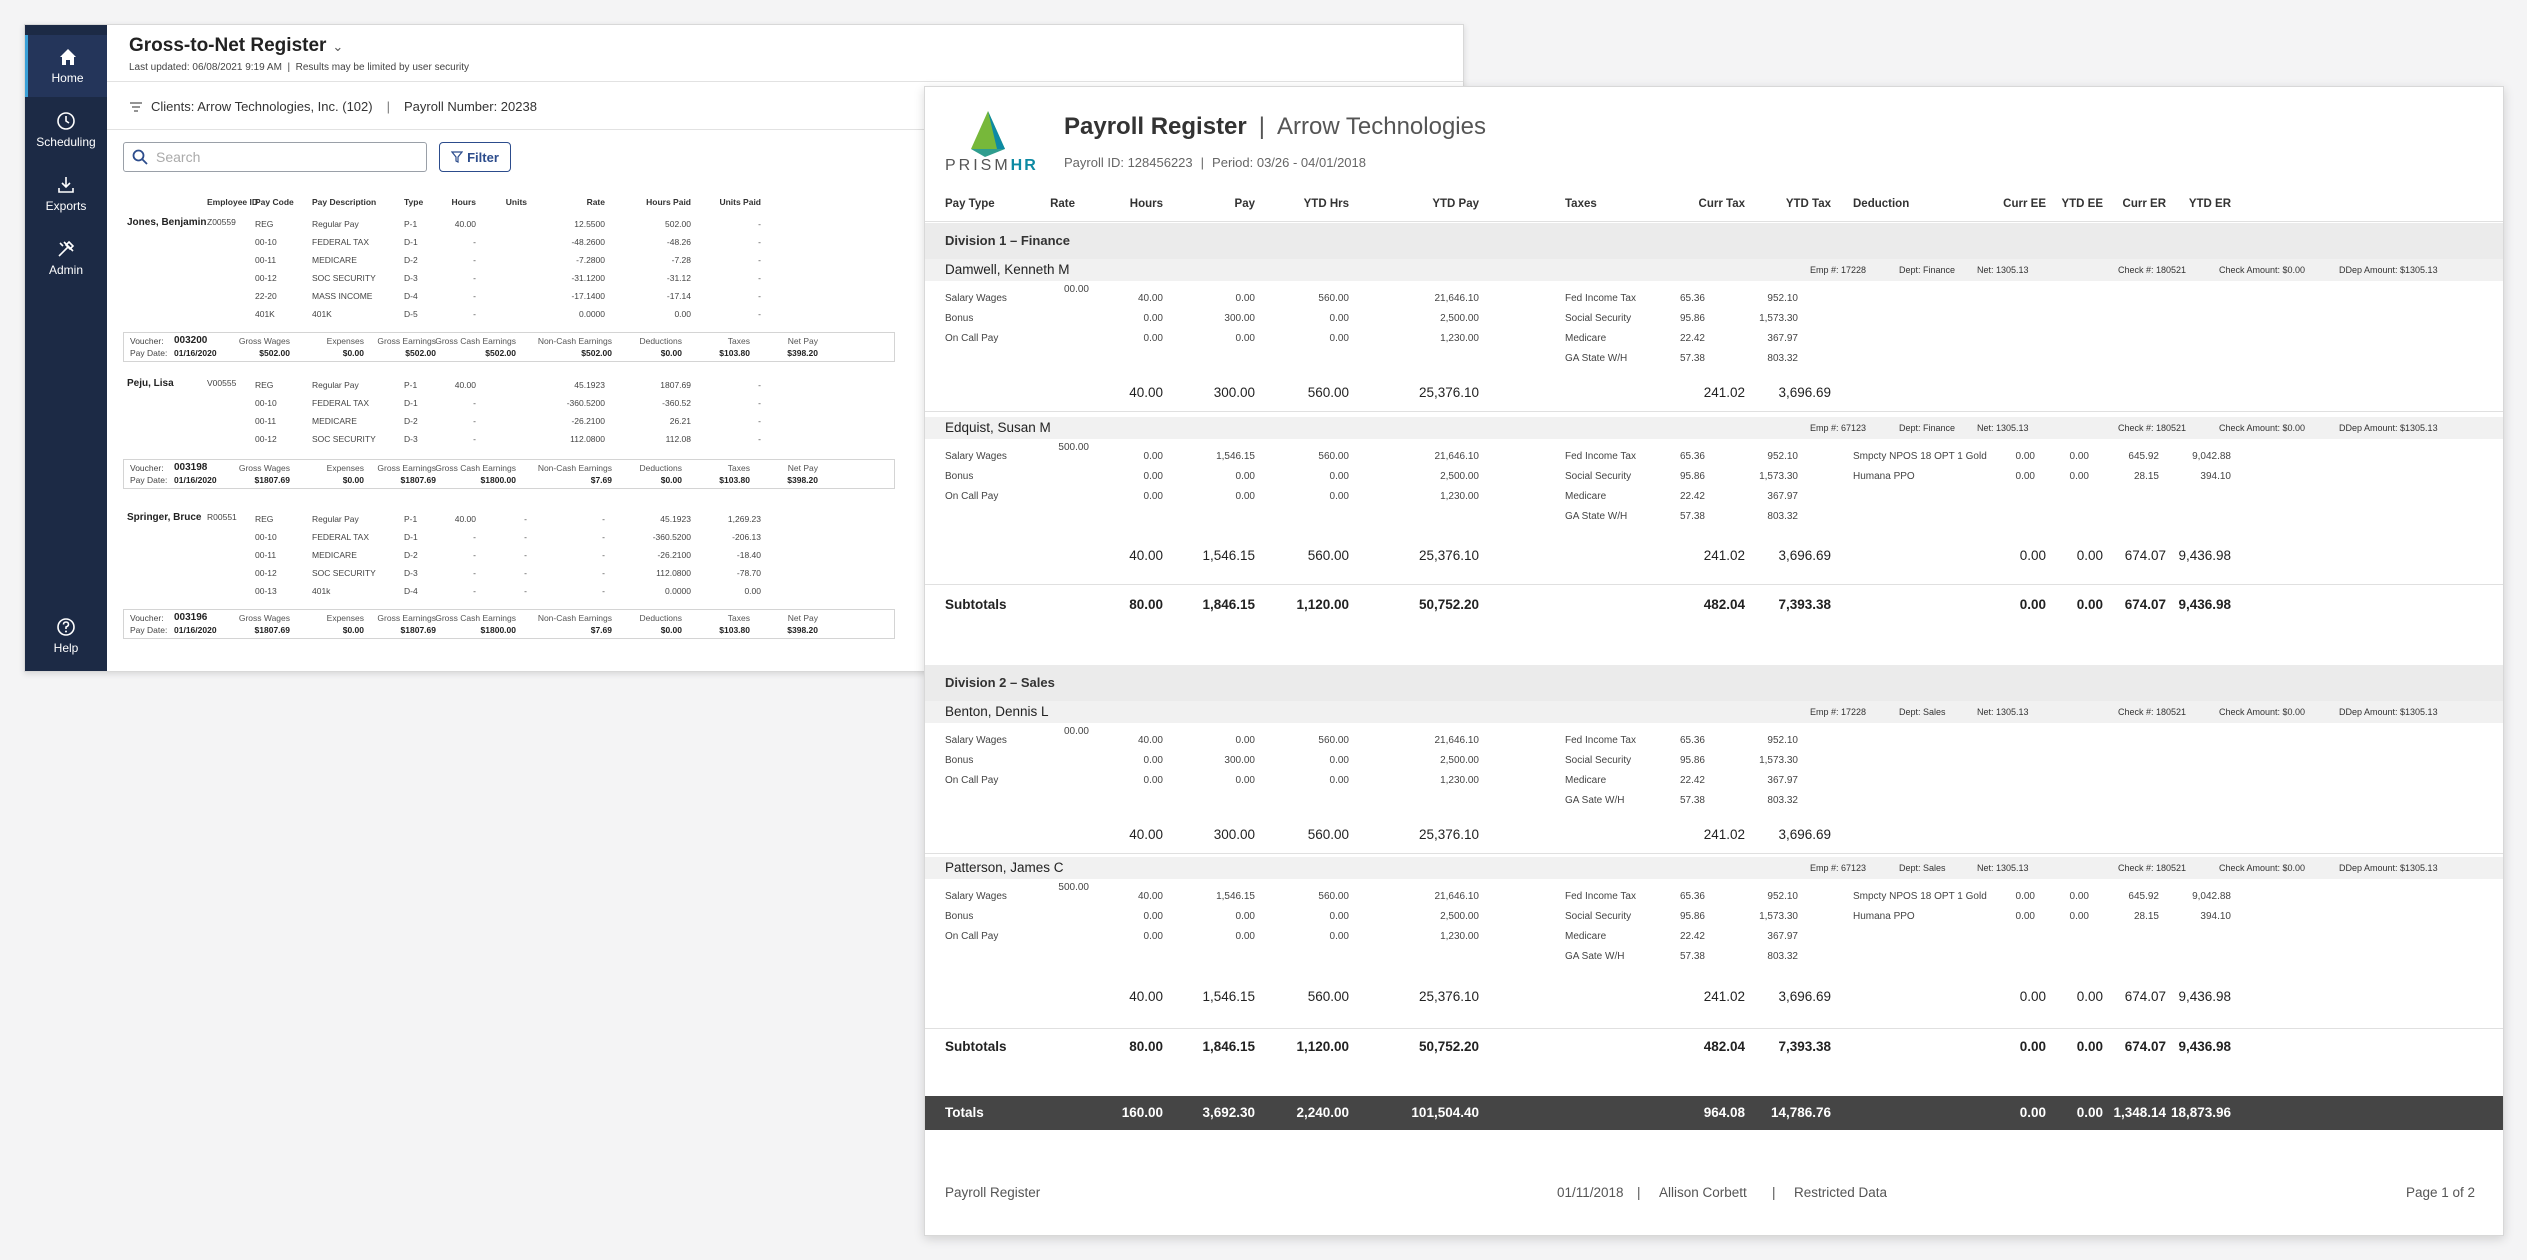 The width and height of the screenshot is (2527, 1260). I want to click on employee-total: 674.07, so click(2145, 996).